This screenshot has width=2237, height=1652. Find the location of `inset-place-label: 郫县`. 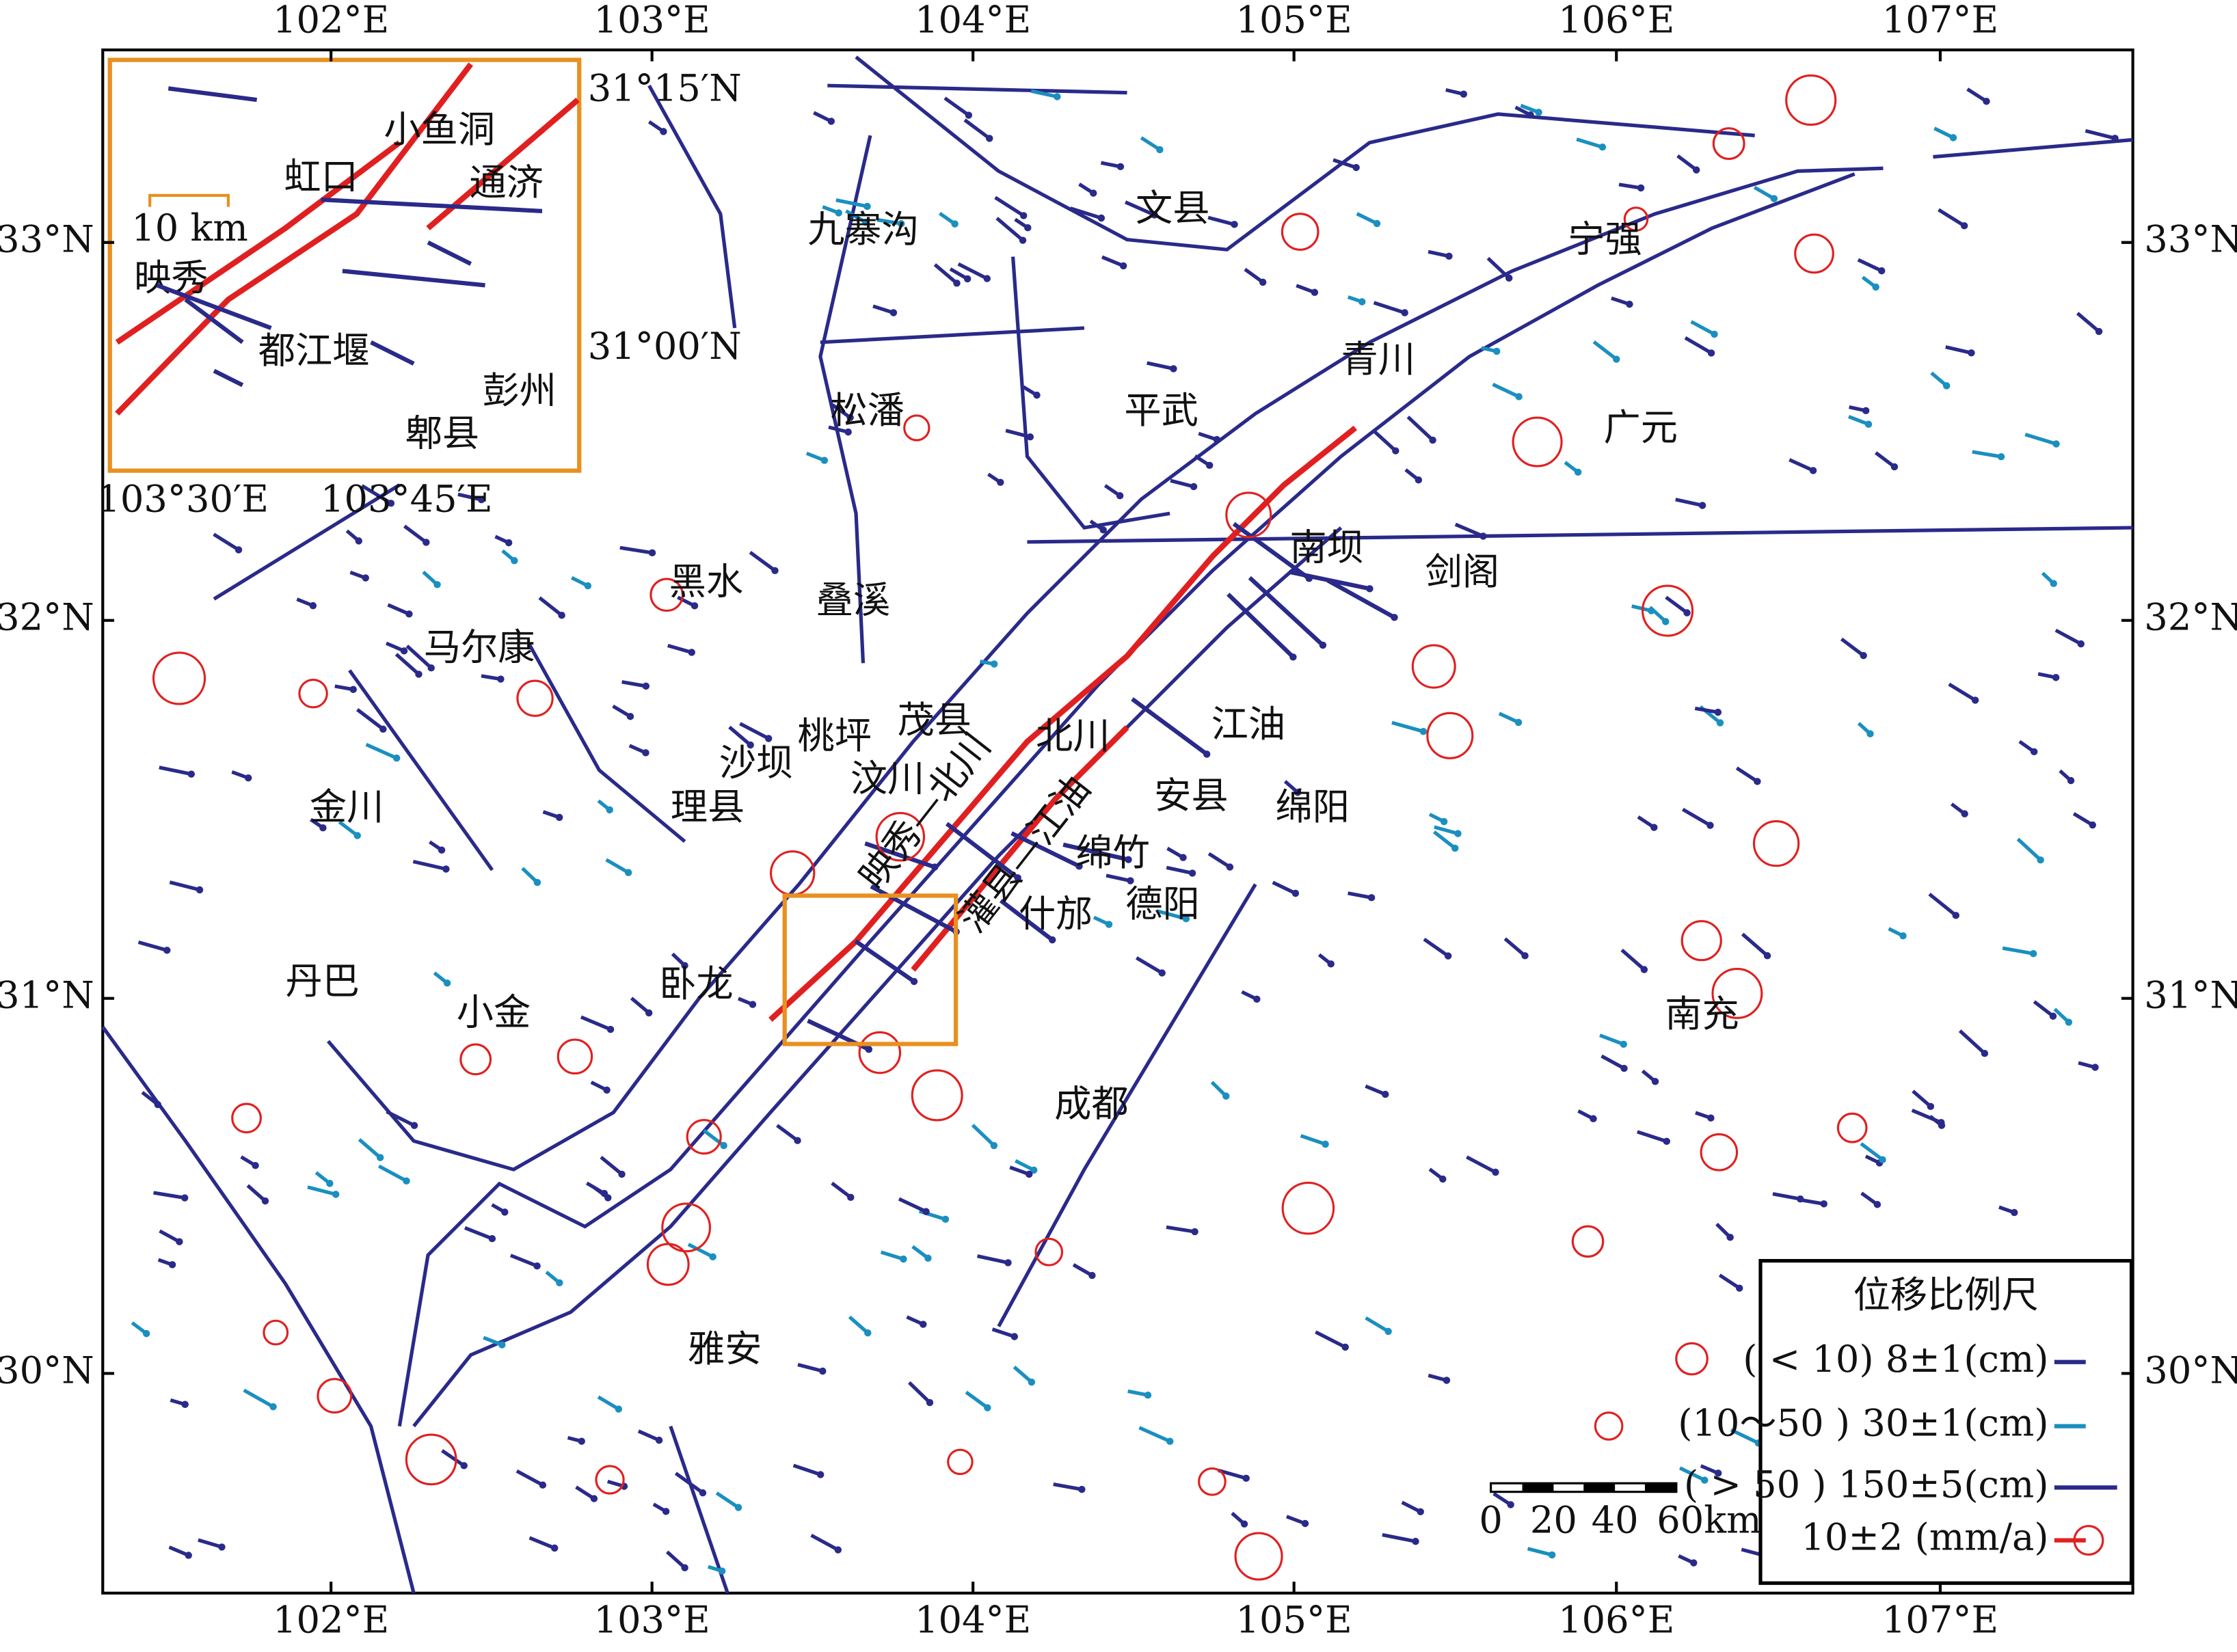

inset-place-label: 郫县 is located at coordinates (443, 433).